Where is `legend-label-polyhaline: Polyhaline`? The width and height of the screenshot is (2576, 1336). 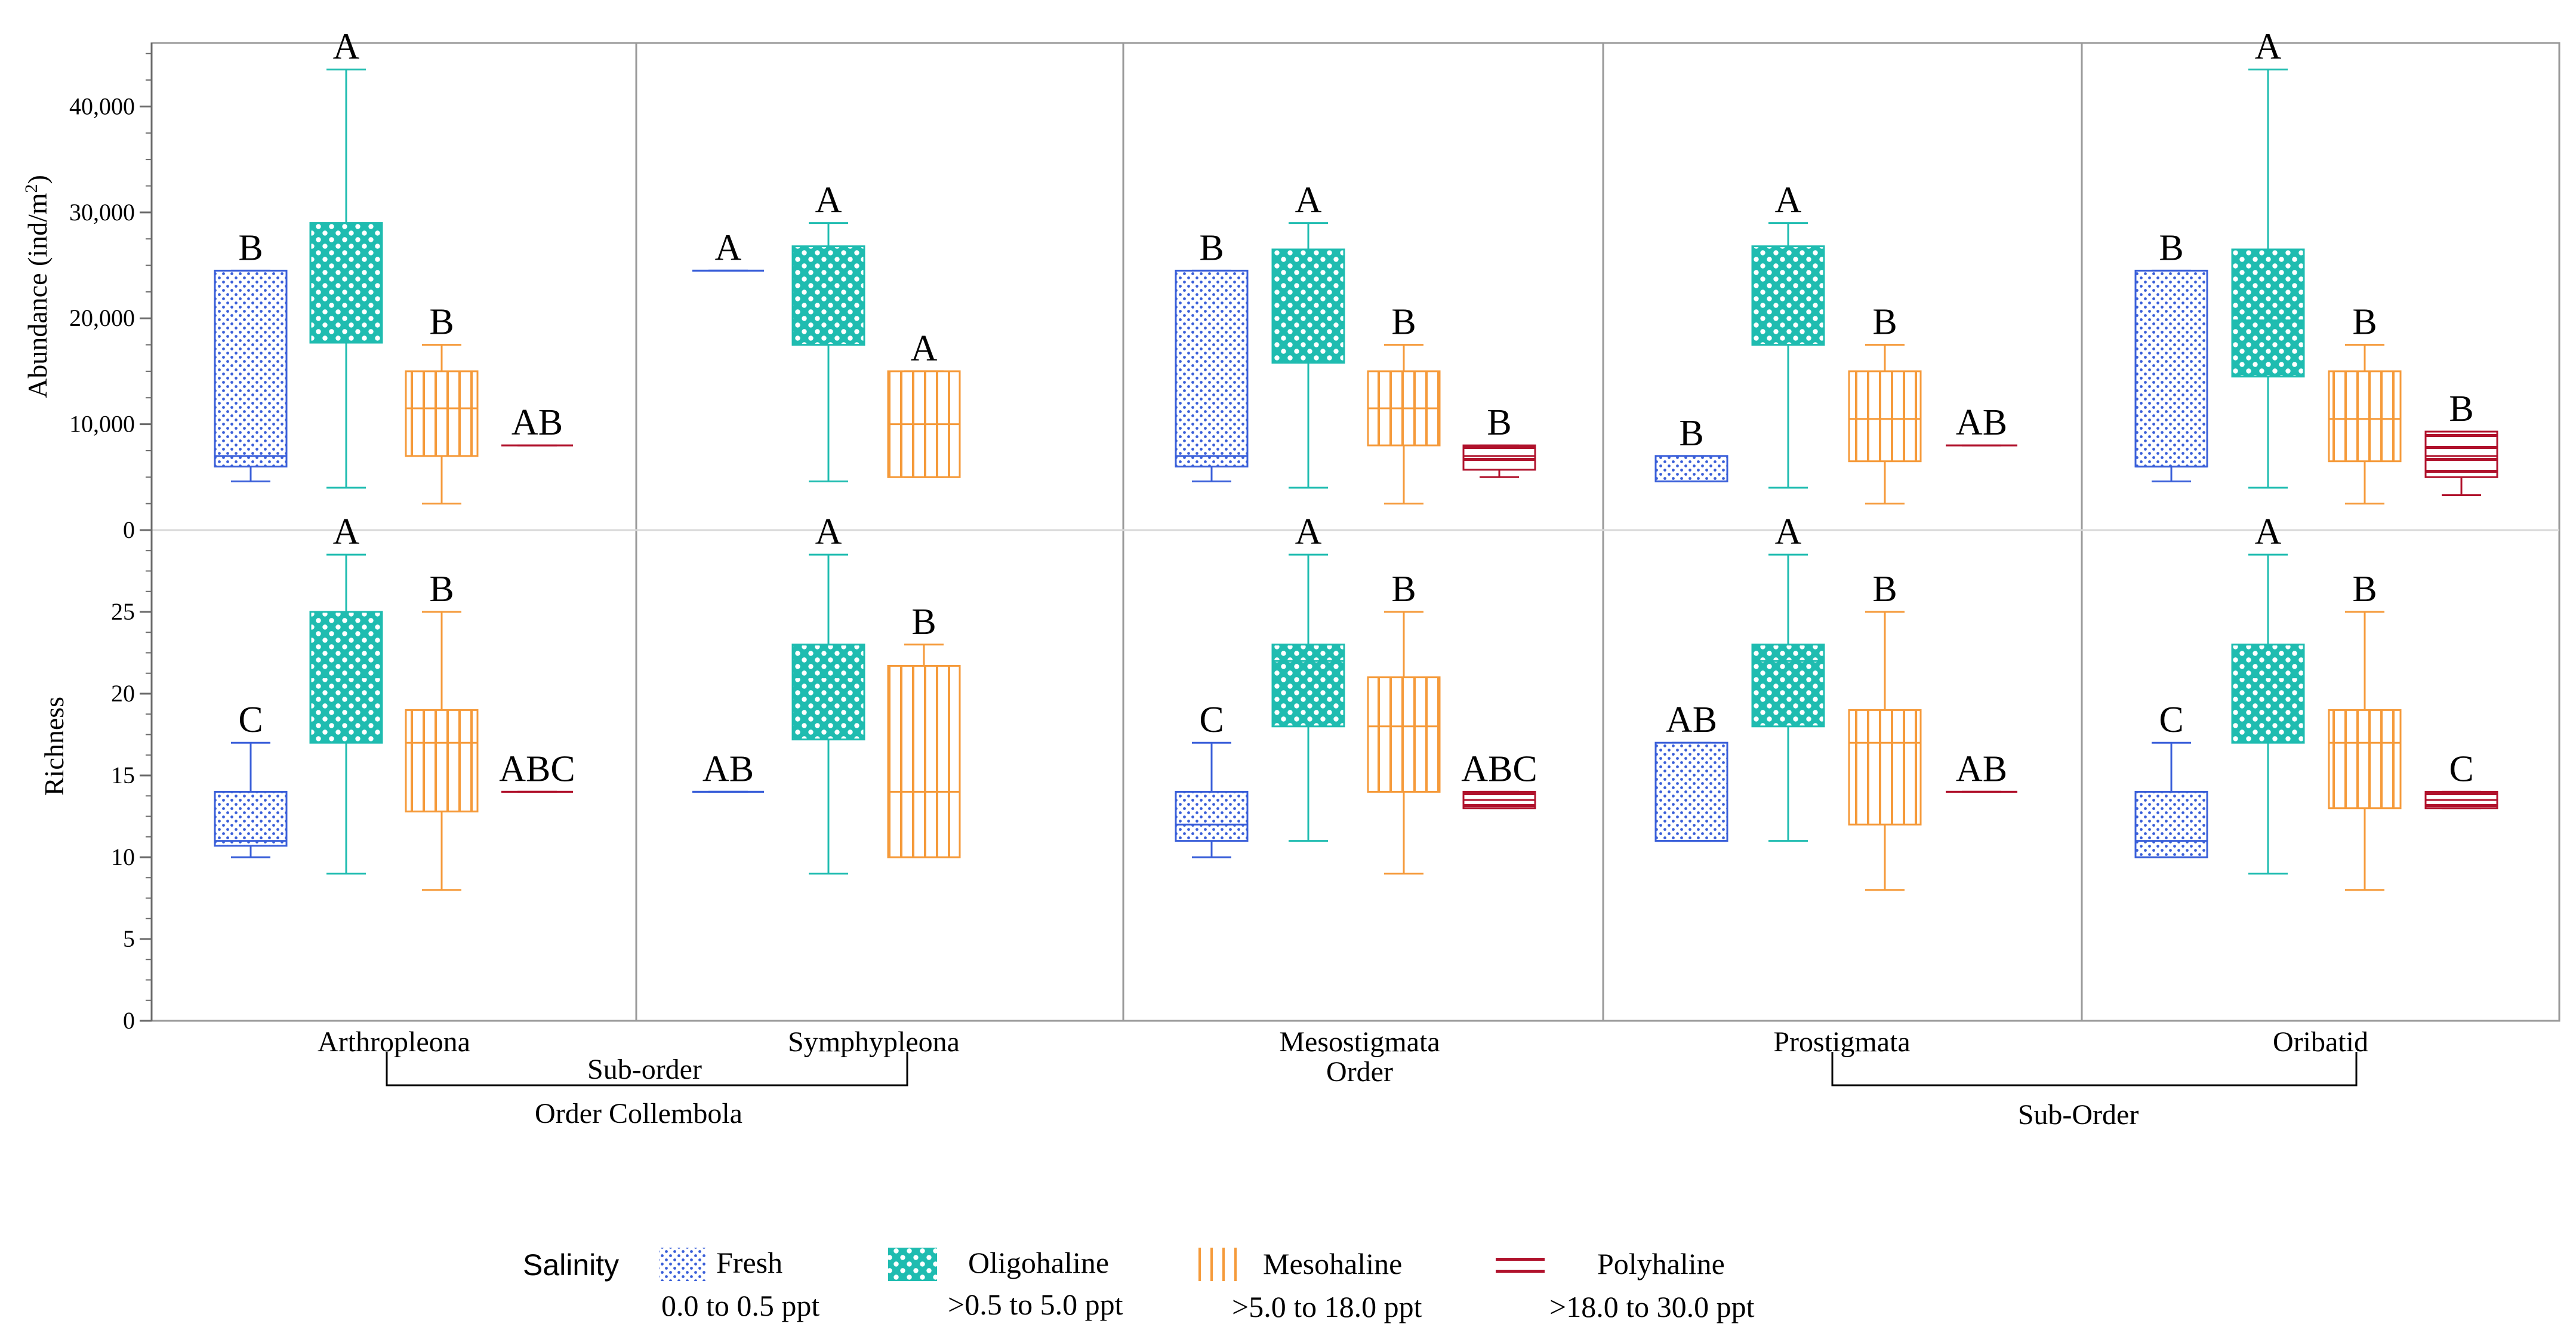
legend-label-polyhaline: Polyhaline is located at coordinates (1661, 1263).